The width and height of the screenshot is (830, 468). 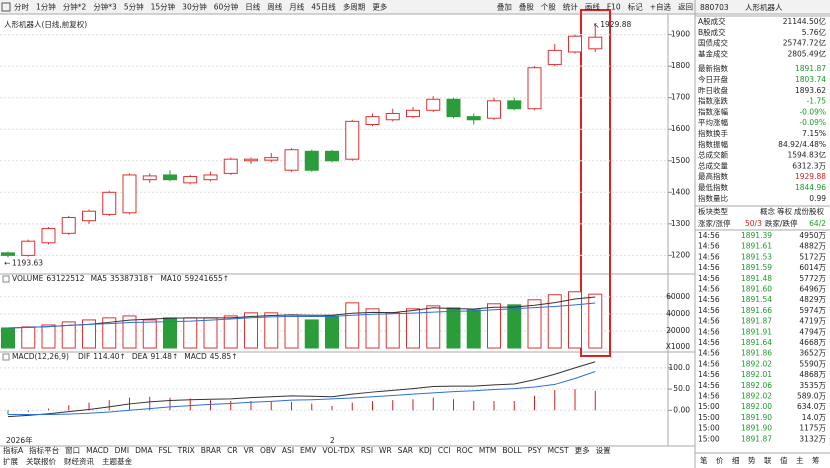 What do you see at coordinates (784, 211) in the screenshot?
I see `sector-option: 等权` at bounding box center [784, 211].